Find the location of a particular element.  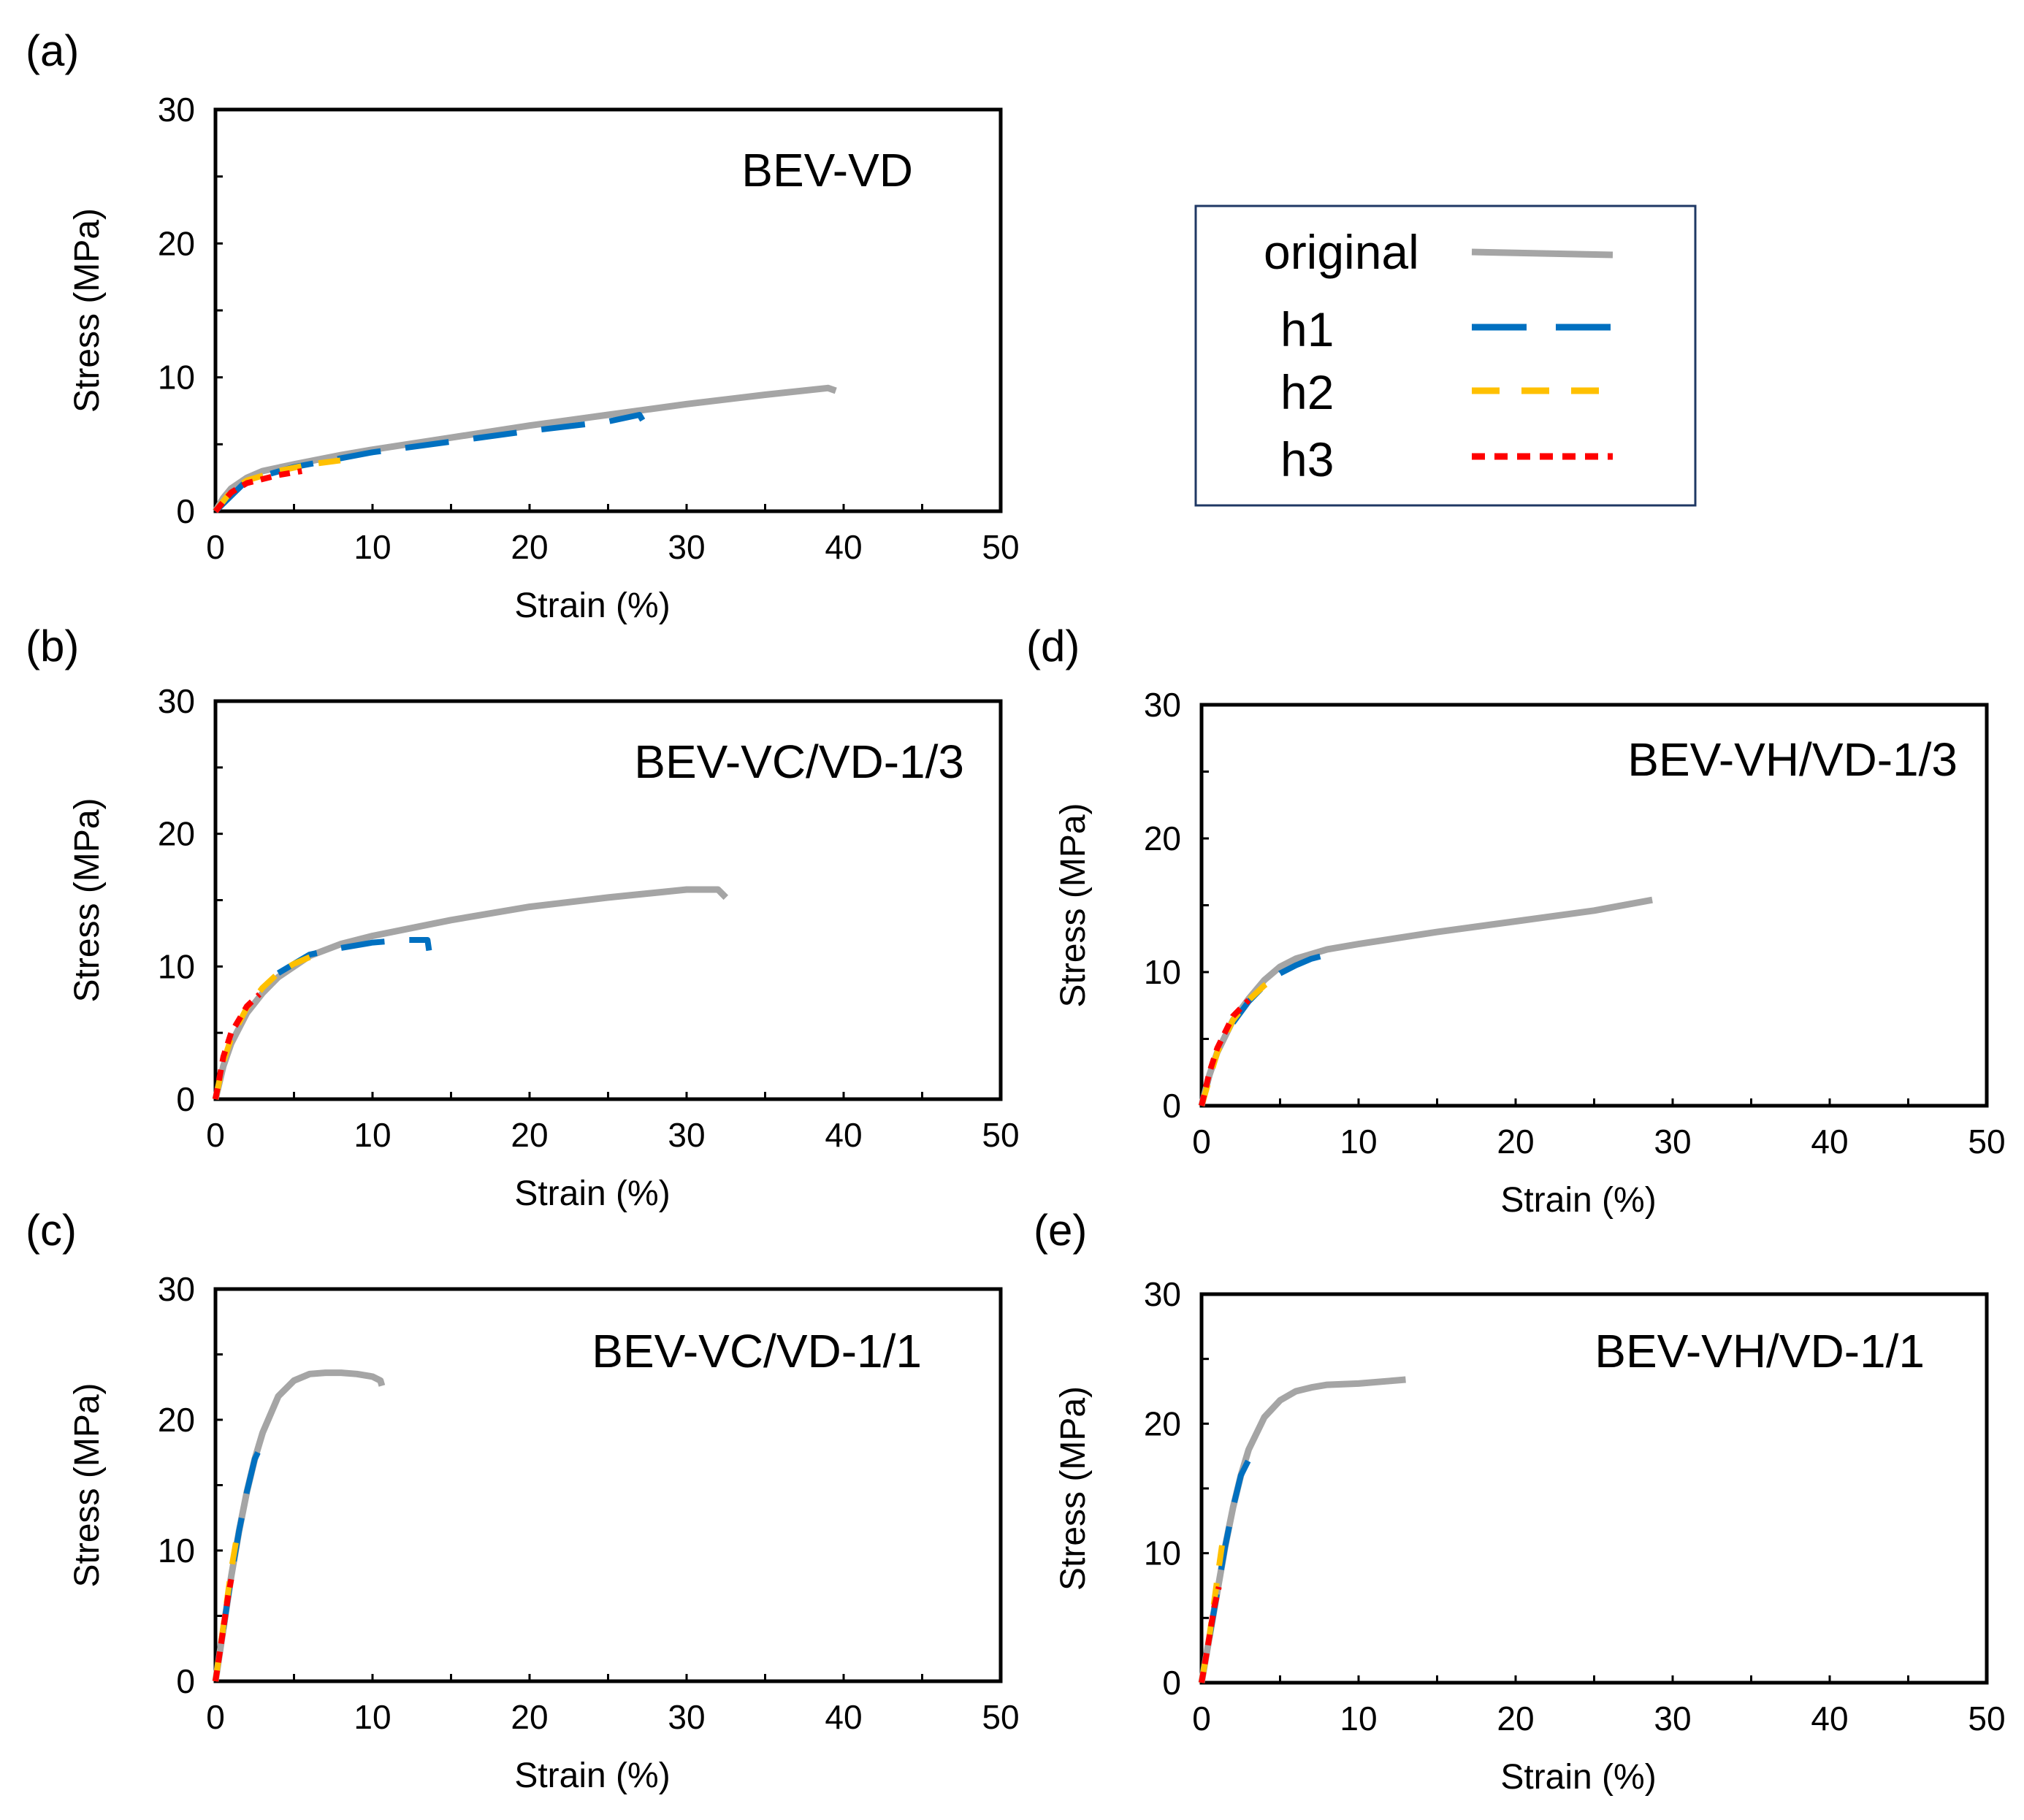

y-axis-title-b: Stress (MPa) is located at coordinates (87, 900).